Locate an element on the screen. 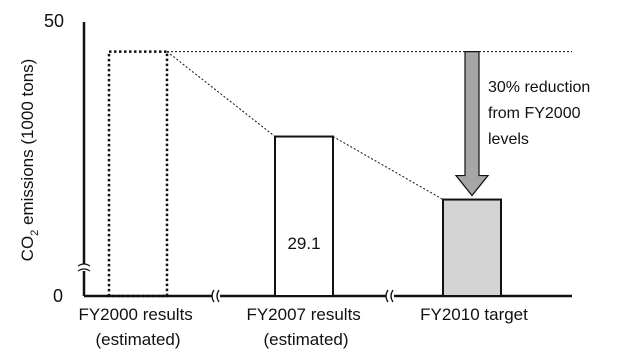 This screenshot has height=356, width=632. reduction-annotation: 30% reduction from FY2000 levels is located at coordinates (541, 113).